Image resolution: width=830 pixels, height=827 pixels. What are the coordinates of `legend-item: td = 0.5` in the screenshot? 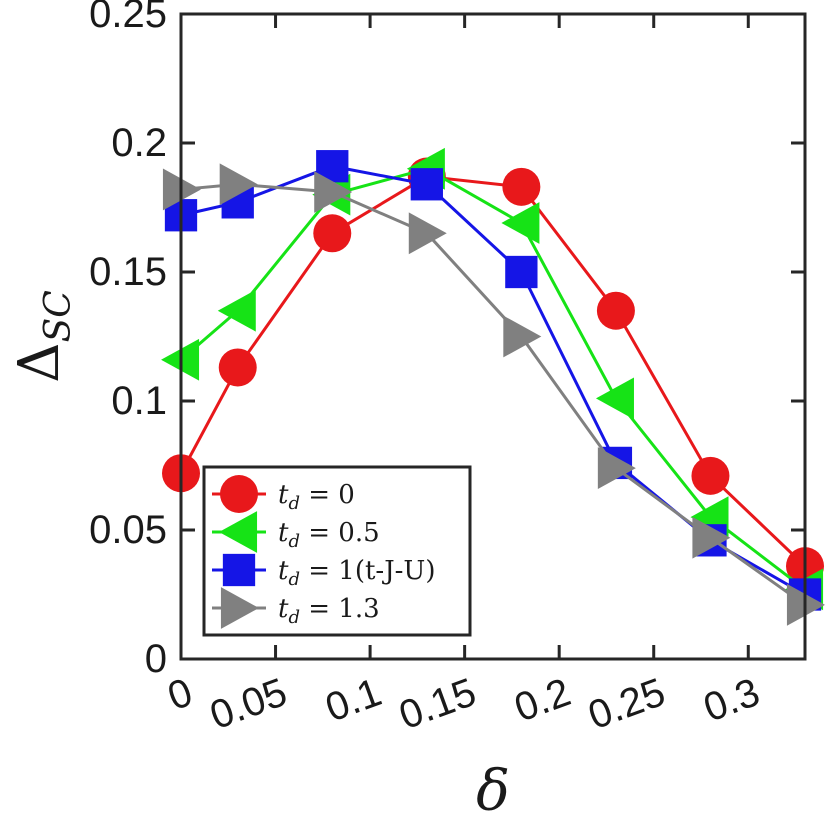 It's located at (296, 532).